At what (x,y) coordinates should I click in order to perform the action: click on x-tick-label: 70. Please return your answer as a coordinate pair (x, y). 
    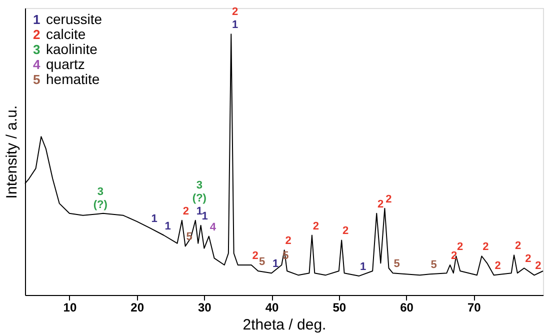
    Looking at the image, I should click on (474, 307).